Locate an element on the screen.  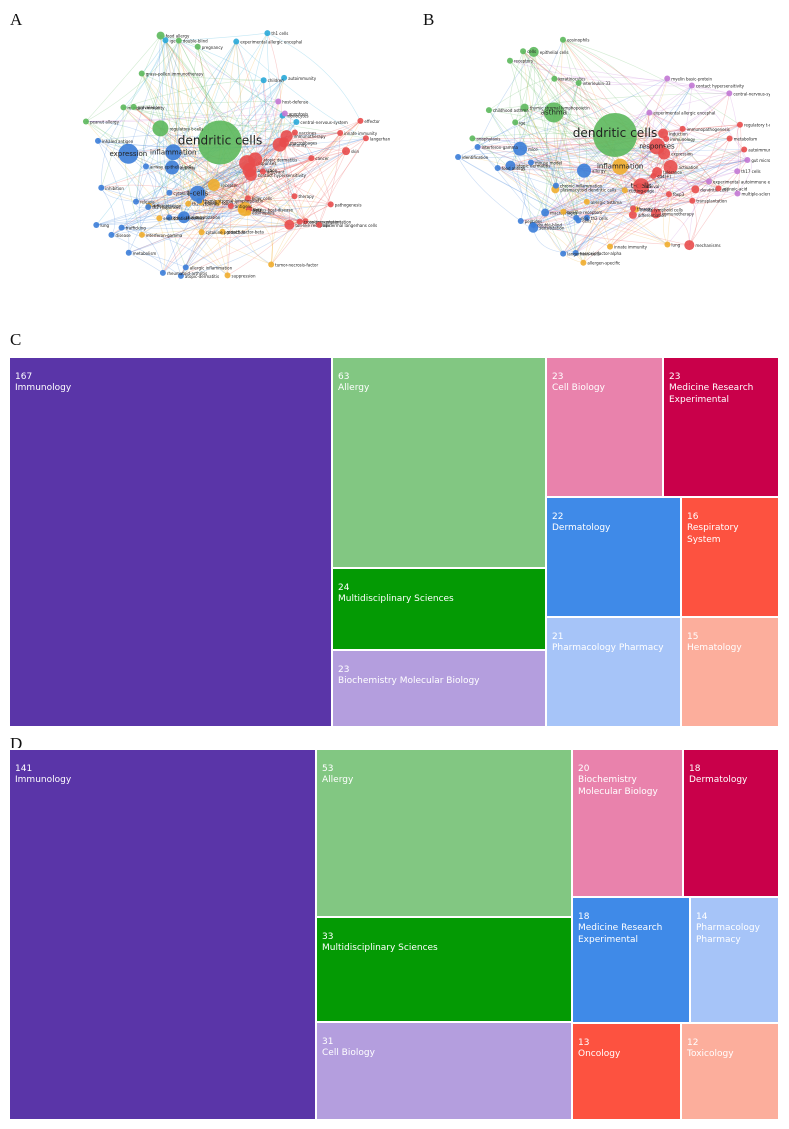
network-node: allergen-specific is located at coordinates (600, 262).